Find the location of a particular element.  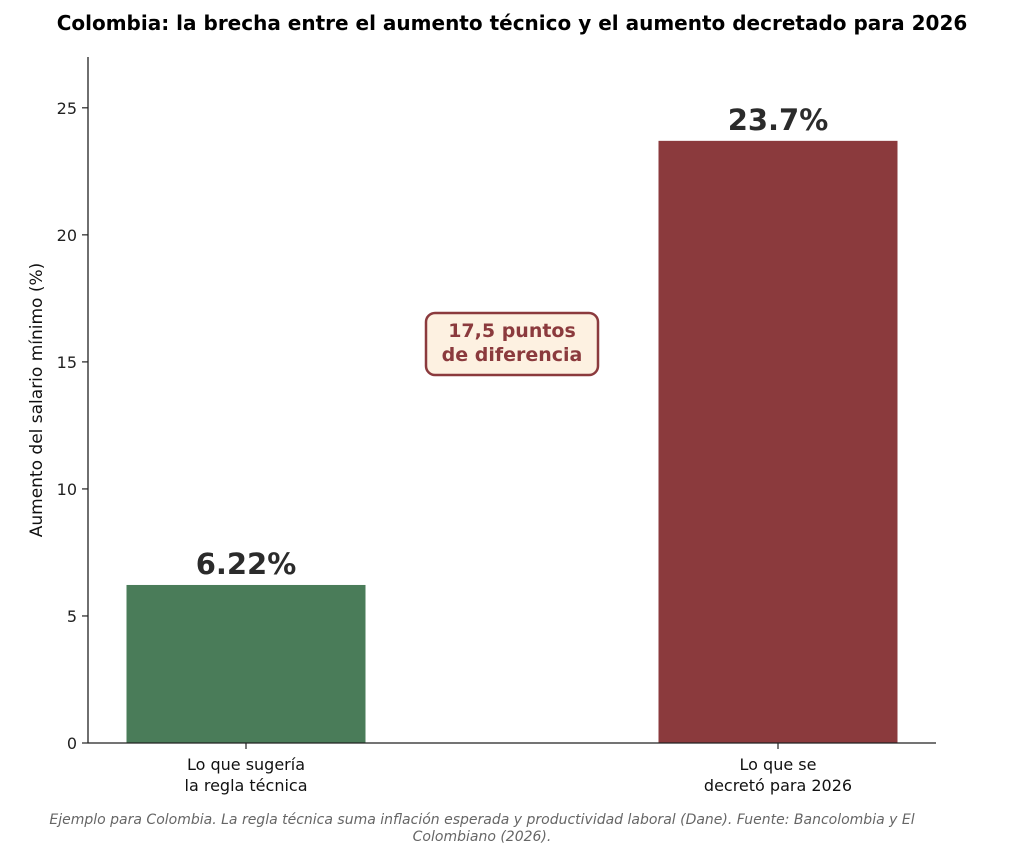

y-tick-label: 20 is located at coordinates (67, 235).